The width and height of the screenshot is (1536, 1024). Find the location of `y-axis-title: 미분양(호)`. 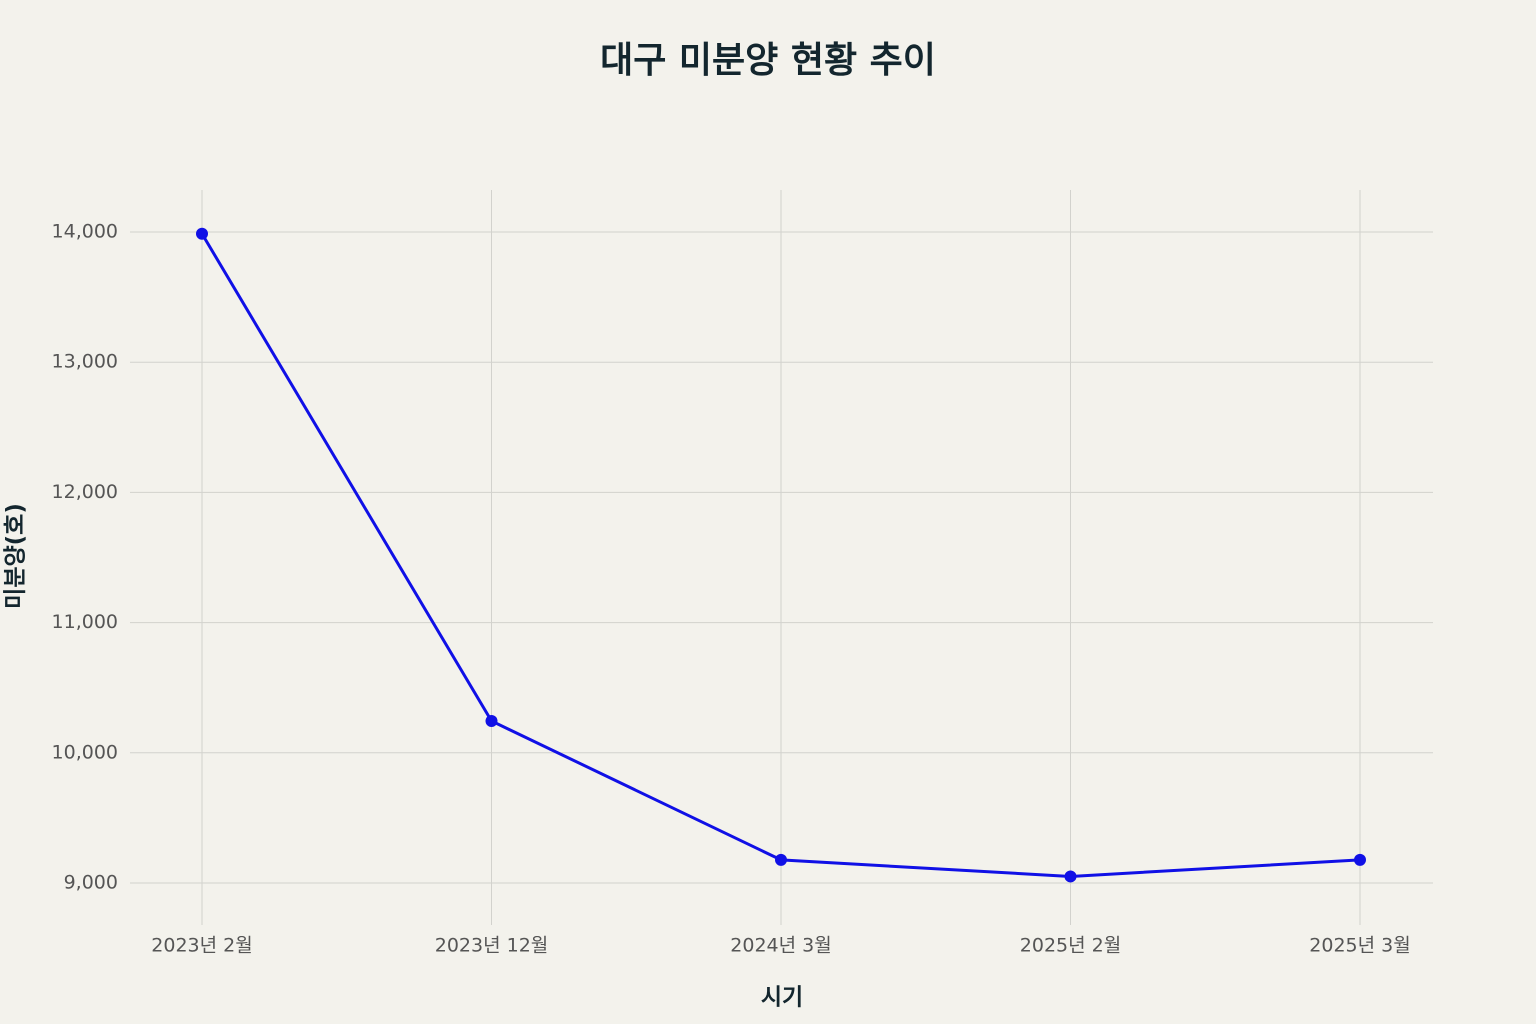

y-axis-title: 미분양(호) is located at coordinates (16, 556).